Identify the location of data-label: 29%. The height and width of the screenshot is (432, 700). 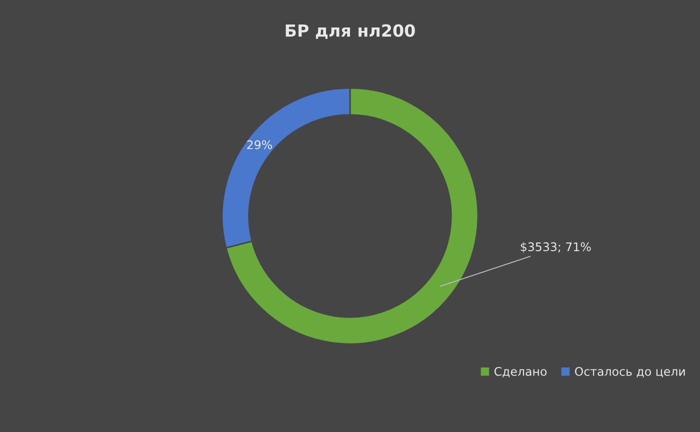
(259, 145).